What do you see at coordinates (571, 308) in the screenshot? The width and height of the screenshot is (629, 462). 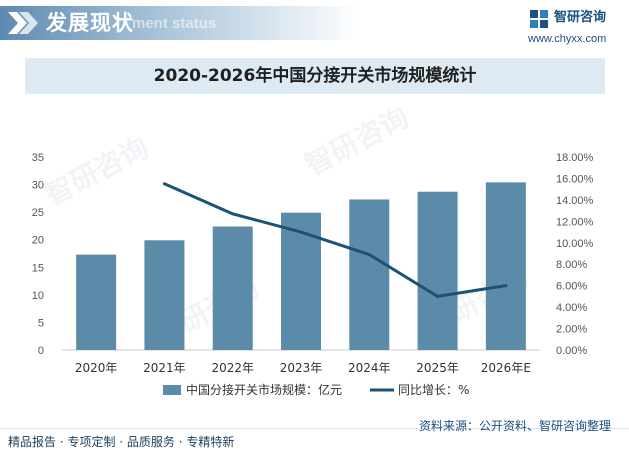 I see `y-right-tick-label: 4.00%` at bounding box center [571, 308].